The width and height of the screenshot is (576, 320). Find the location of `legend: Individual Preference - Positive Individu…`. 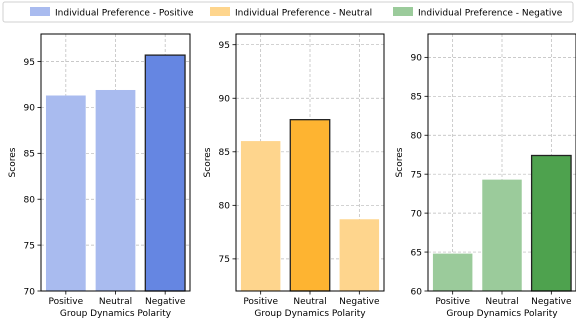

legend: Individual Preference - Positive Individu… is located at coordinates (288, 12).